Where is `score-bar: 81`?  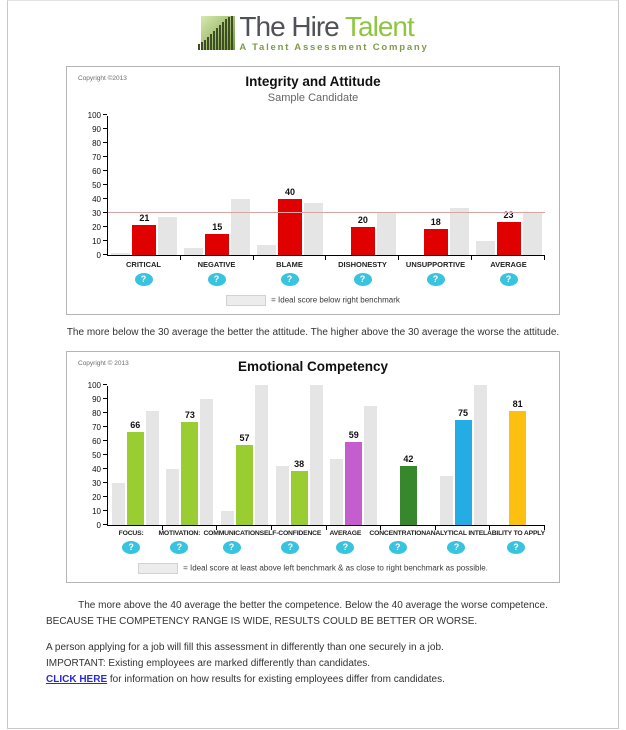
score-bar: 81 is located at coordinates (518, 462).